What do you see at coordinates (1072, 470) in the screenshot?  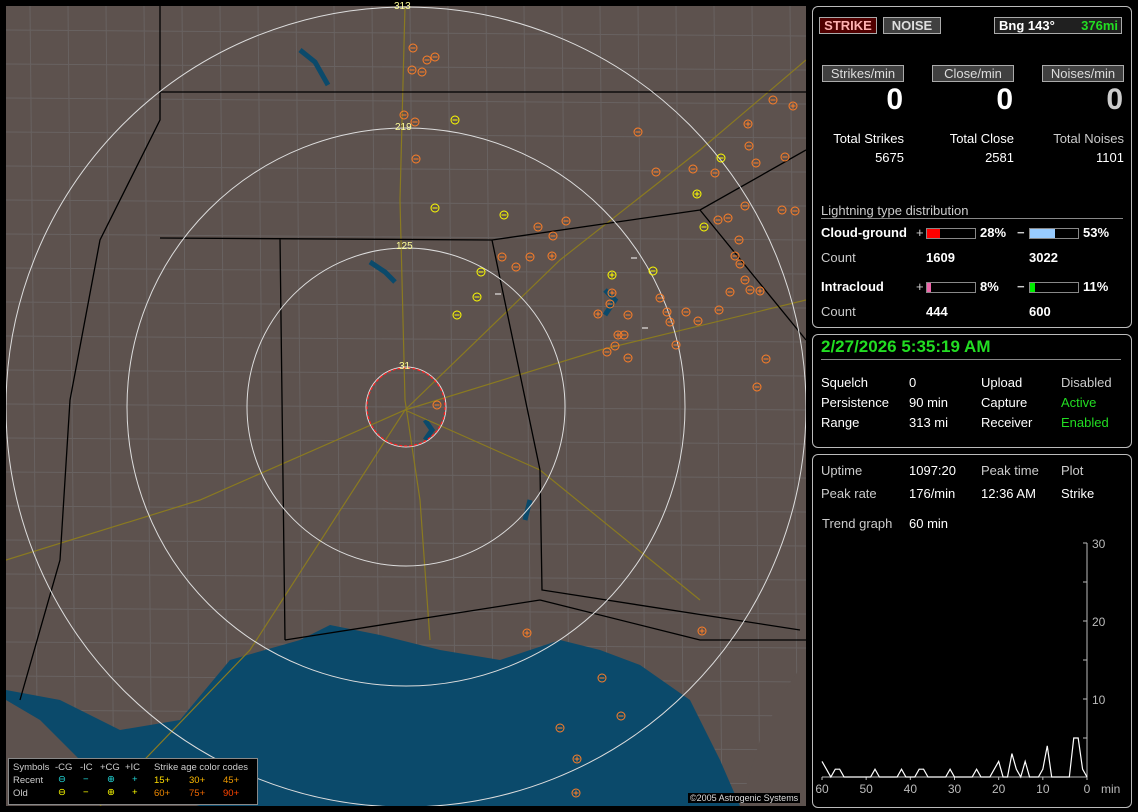 I see `plot-label: Plot` at bounding box center [1072, 470].